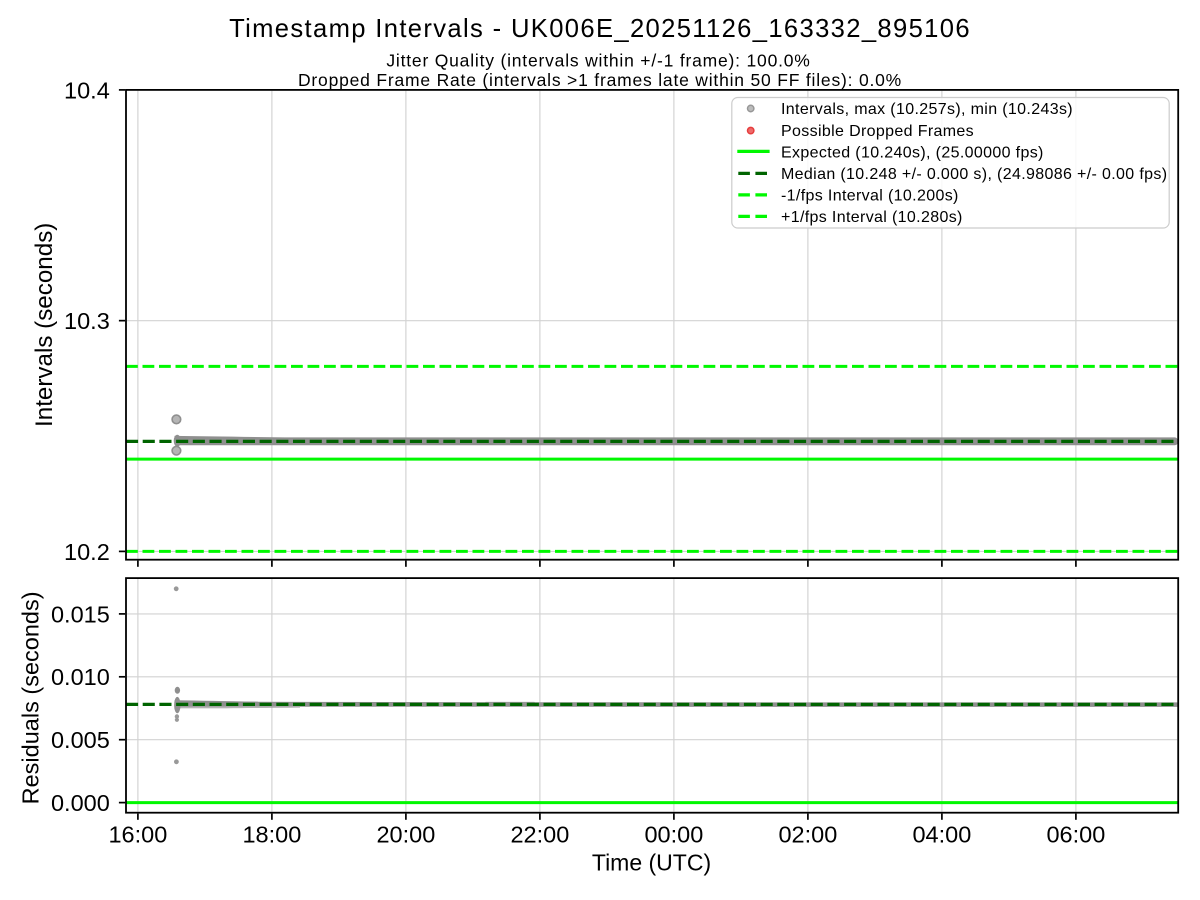 Image resolution: width=1200 pixels, height=900 pixels. What do you see at coordinates (80, 740) in the screenshot?
I see `svg-text: 0.005` at bounding box center [80, 740].